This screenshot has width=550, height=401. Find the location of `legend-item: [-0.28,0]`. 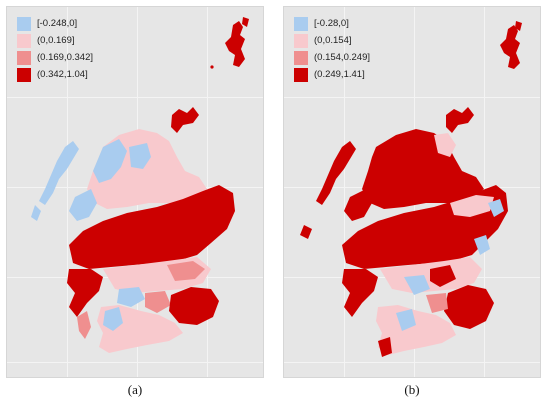

legend-item: [-0.28,0] is located at coordinates (332, 23).